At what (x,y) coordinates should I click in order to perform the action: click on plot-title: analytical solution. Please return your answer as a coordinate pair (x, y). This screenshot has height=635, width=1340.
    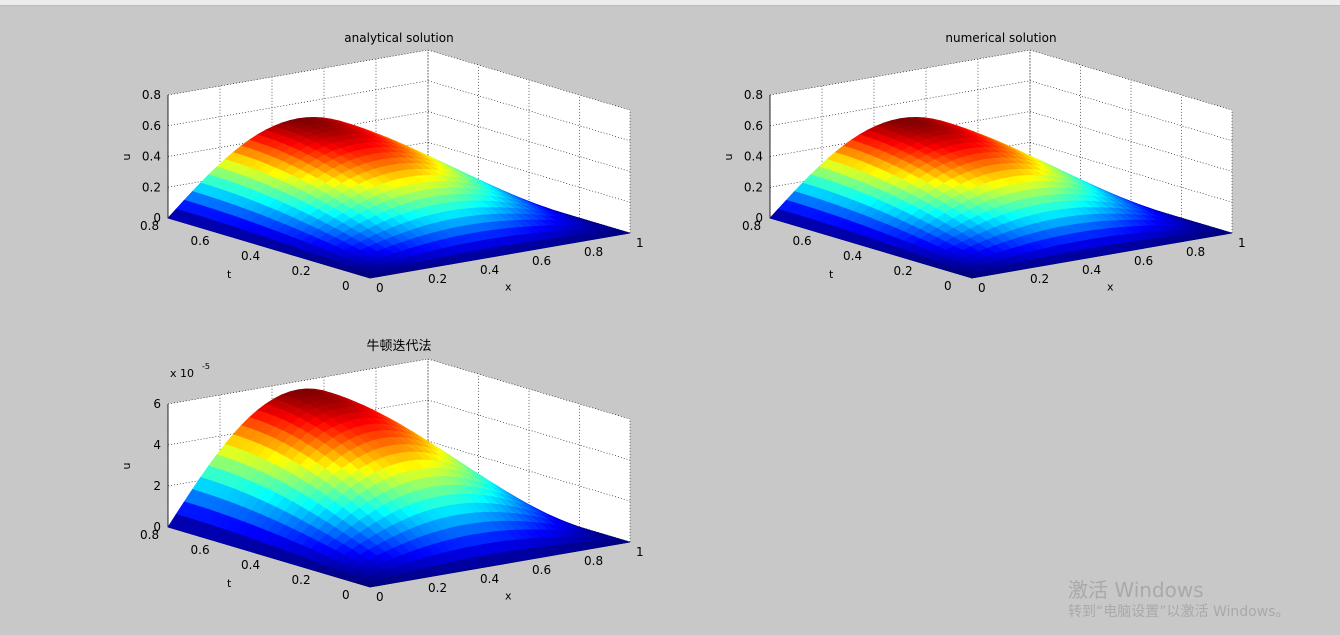
    Looking at the image, I should click on (398, 38).